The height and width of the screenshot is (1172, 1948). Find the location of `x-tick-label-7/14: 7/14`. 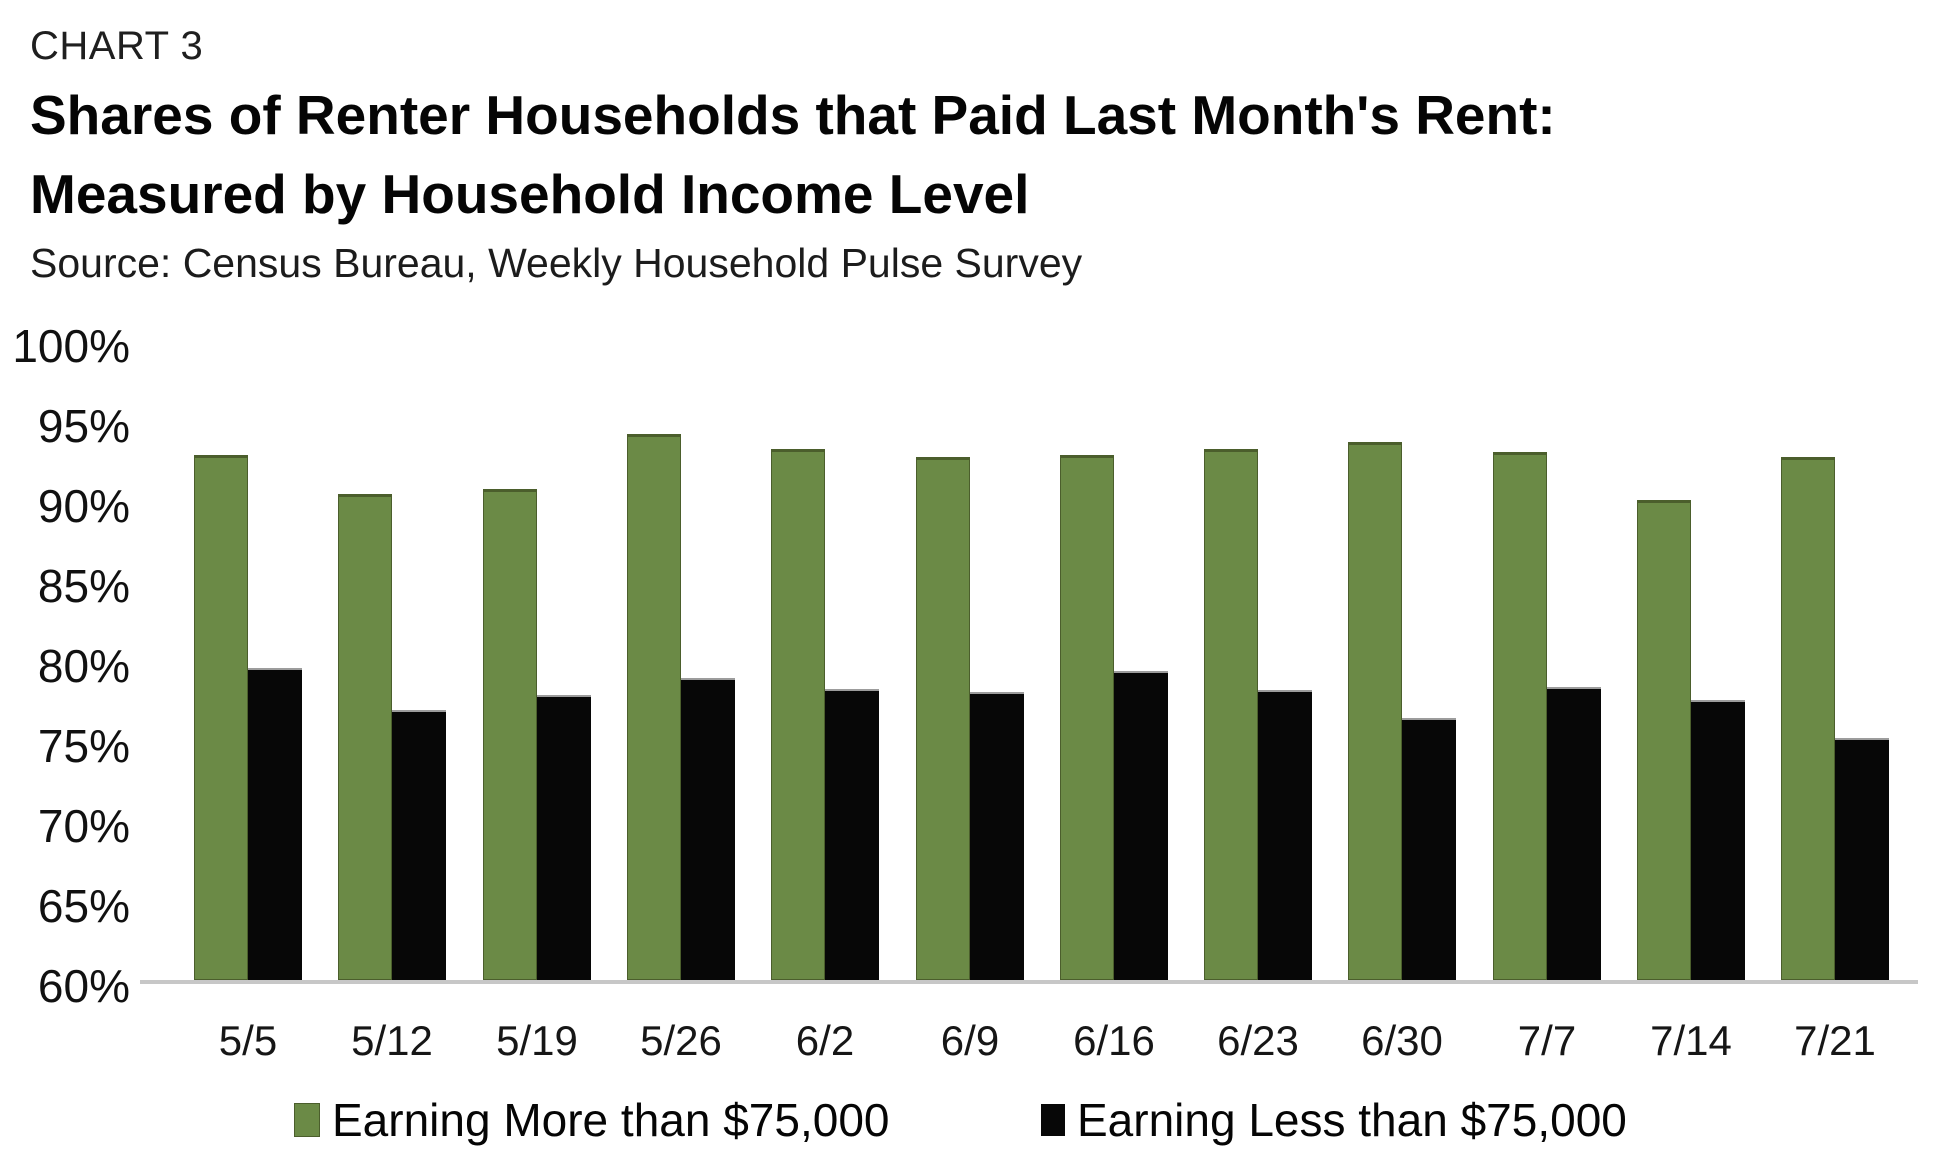

x-tick-label-7/14: 7/14 is located at coordinates (1691, 1040).